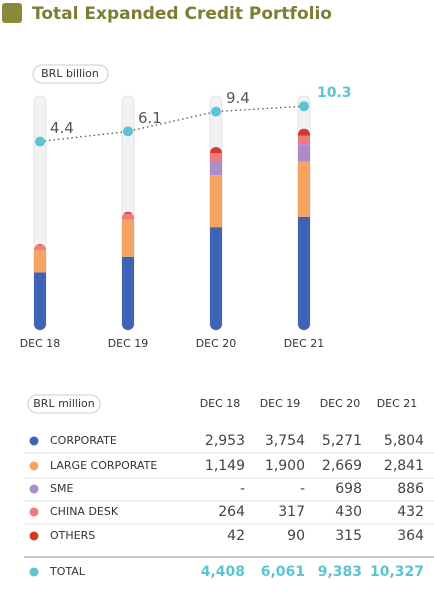 This screenshot has width=434, height=616. What do you see at coordinates (223, 572) in the screenshot?
I see `total-cell: 4,408` at bounding box center [223, 572].